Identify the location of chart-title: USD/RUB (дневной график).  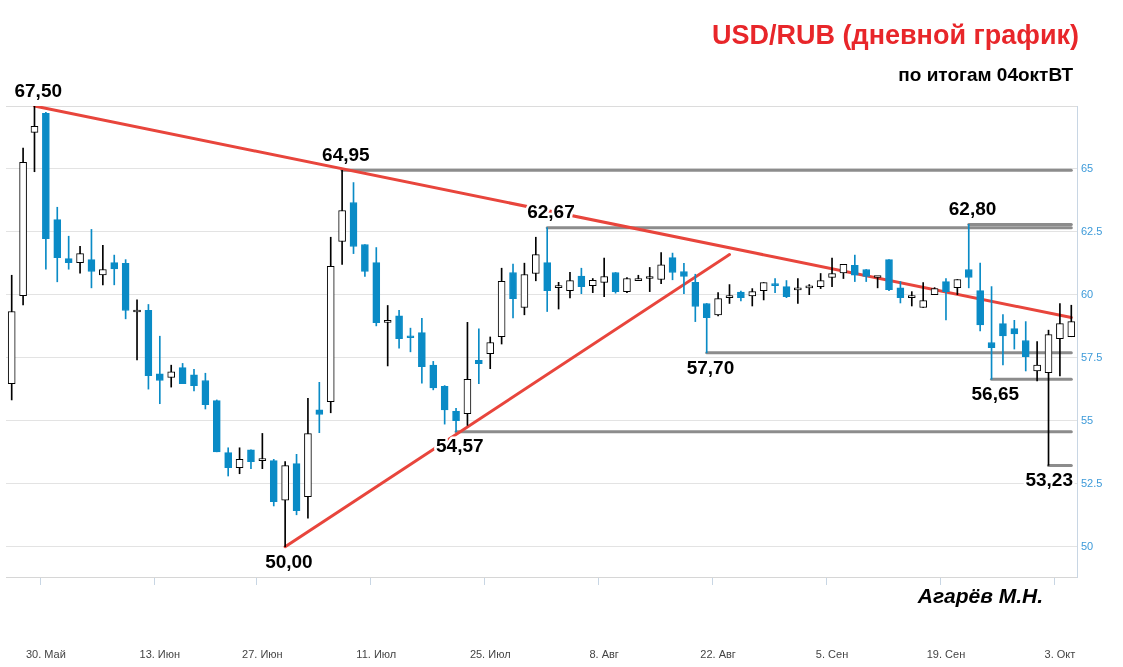
(895, 35).